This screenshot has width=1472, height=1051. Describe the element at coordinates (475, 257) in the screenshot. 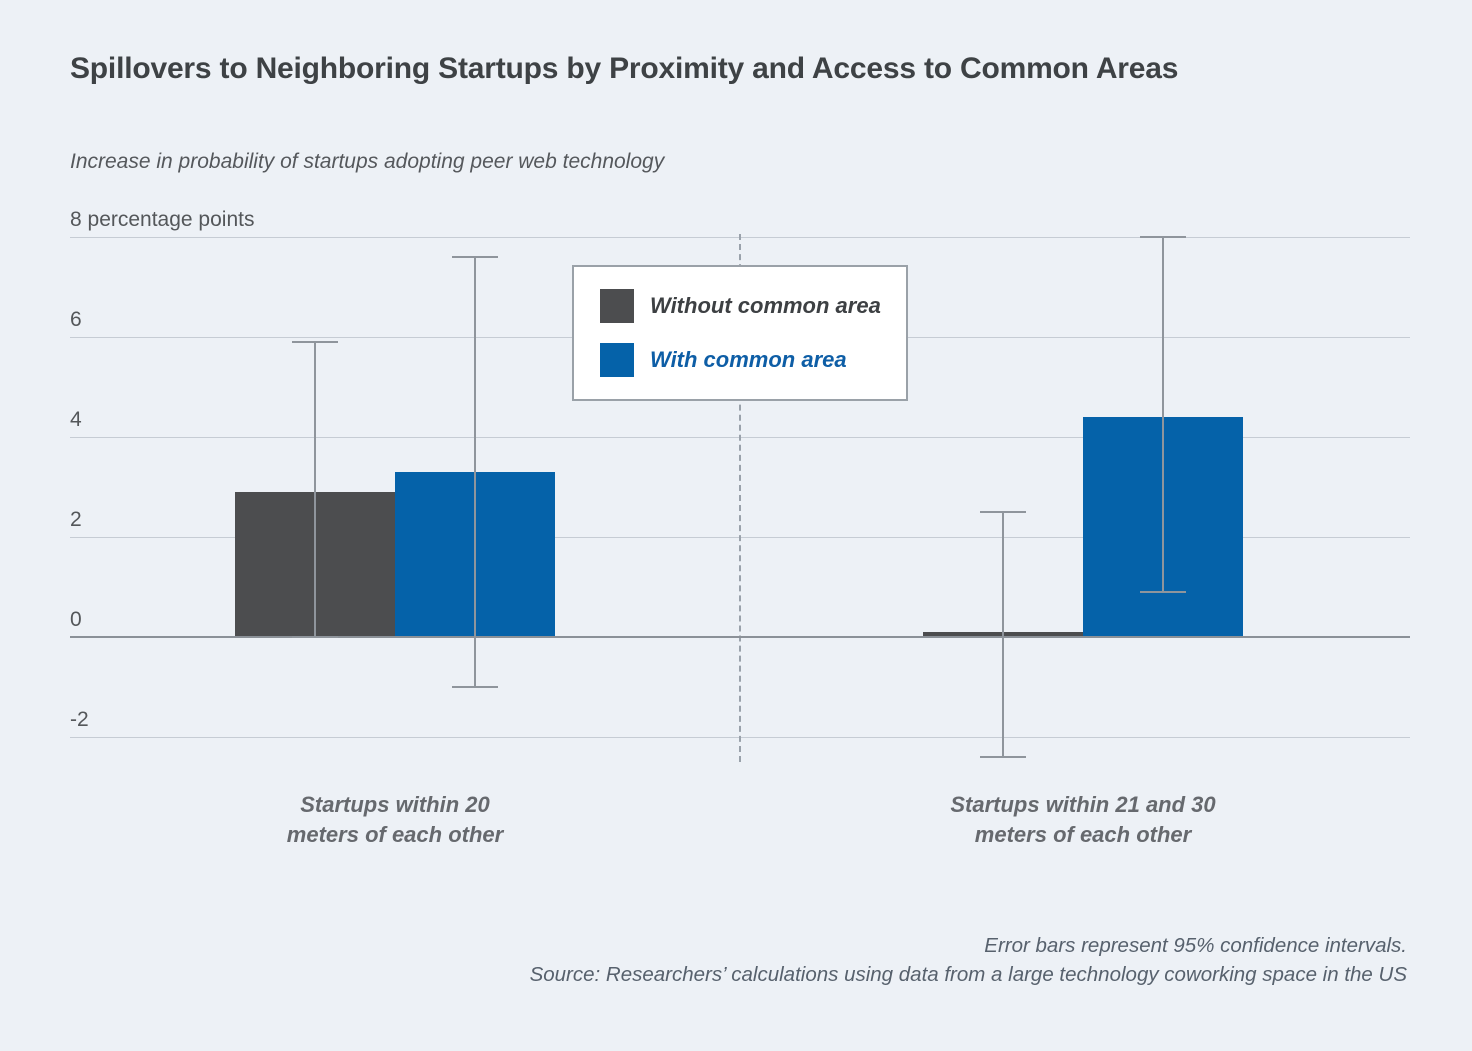

I see `error-bar-cap-top-with-common-area-group1` at that location.